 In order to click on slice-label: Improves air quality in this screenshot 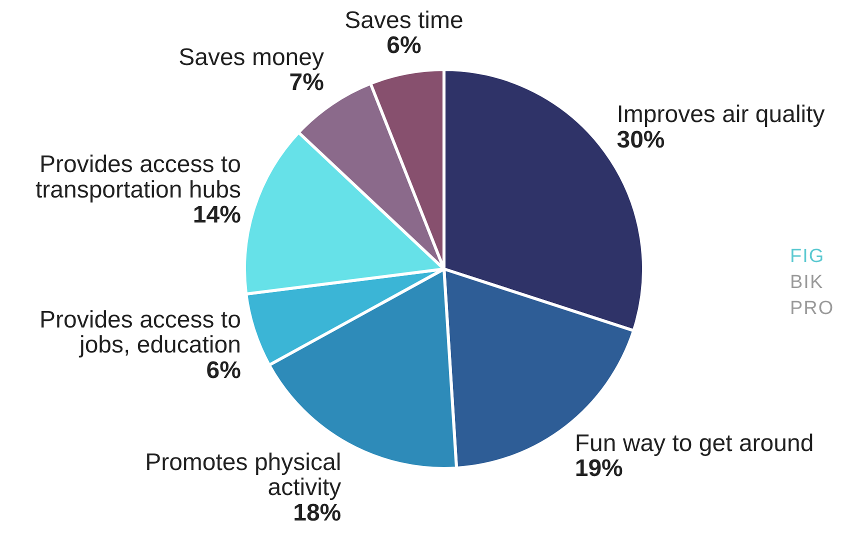, I will do `click(720, 114)`.